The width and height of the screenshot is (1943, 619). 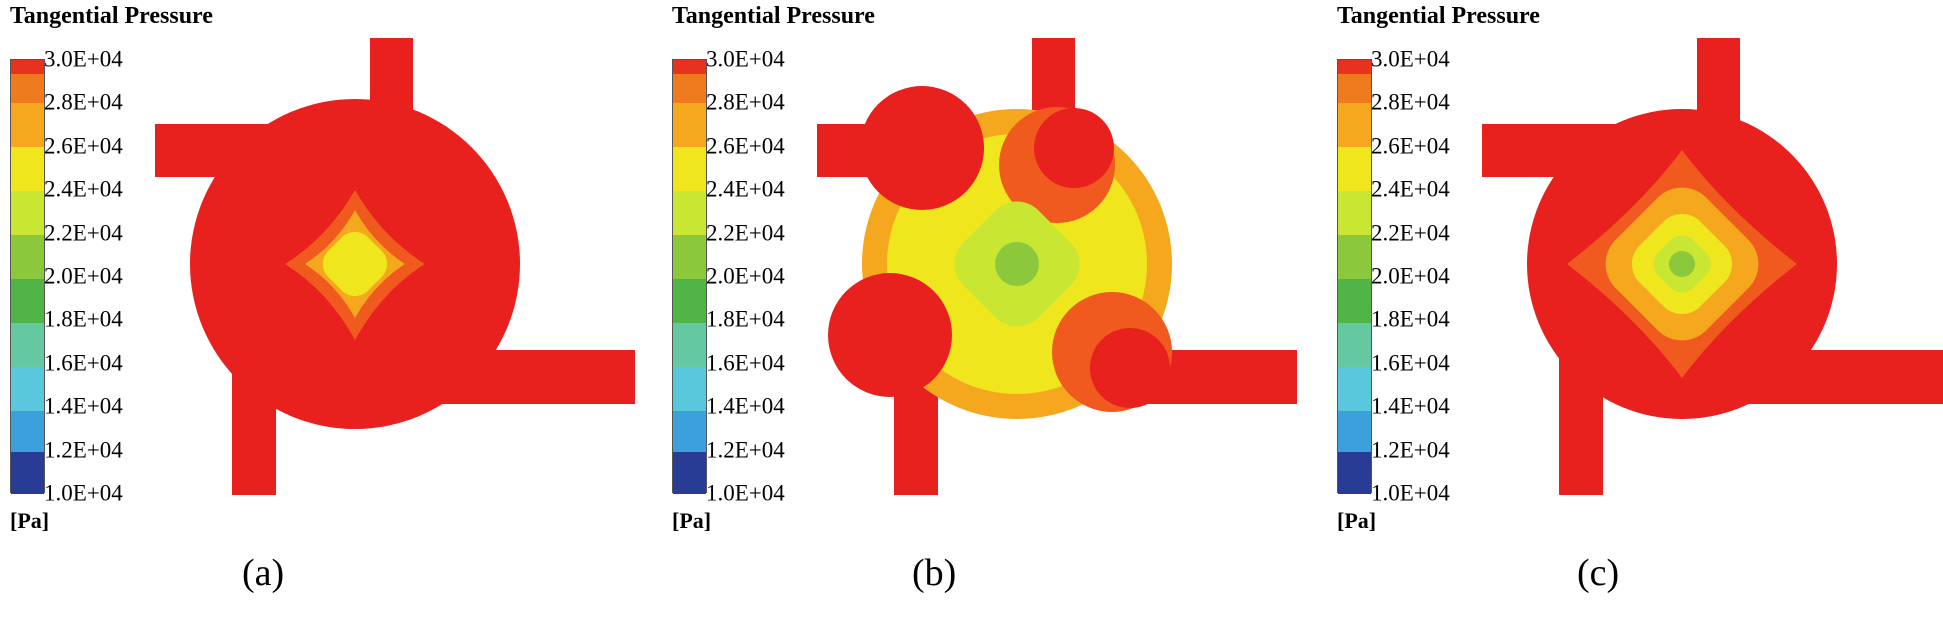 What do you see at coordinates (263, 573) in the screenshot?
I see `panel-caption: (a)` at bounding box center [263, 573].